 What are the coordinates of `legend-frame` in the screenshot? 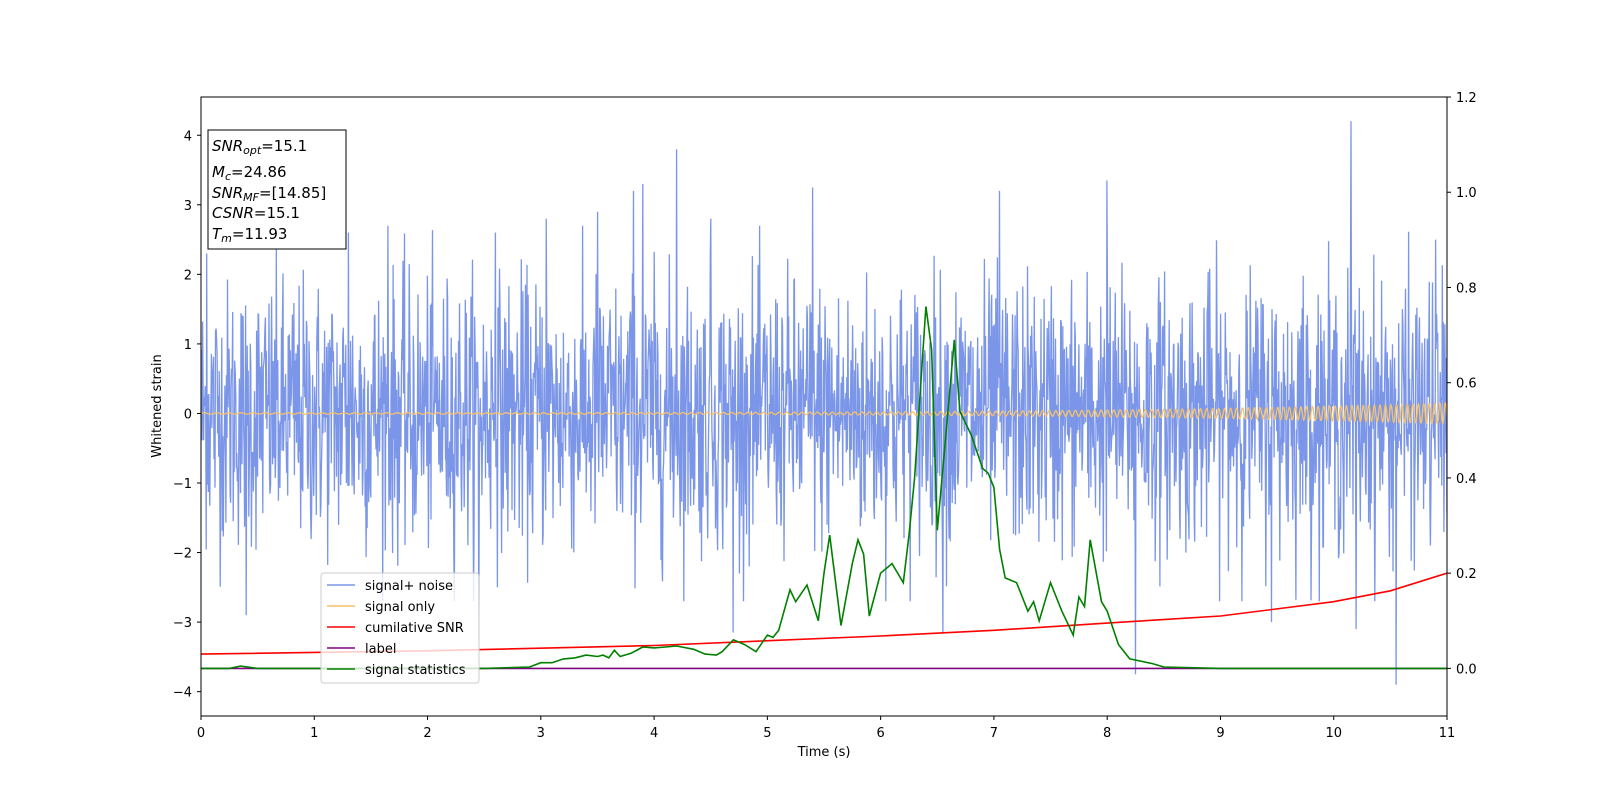 It's located at (400, 628).